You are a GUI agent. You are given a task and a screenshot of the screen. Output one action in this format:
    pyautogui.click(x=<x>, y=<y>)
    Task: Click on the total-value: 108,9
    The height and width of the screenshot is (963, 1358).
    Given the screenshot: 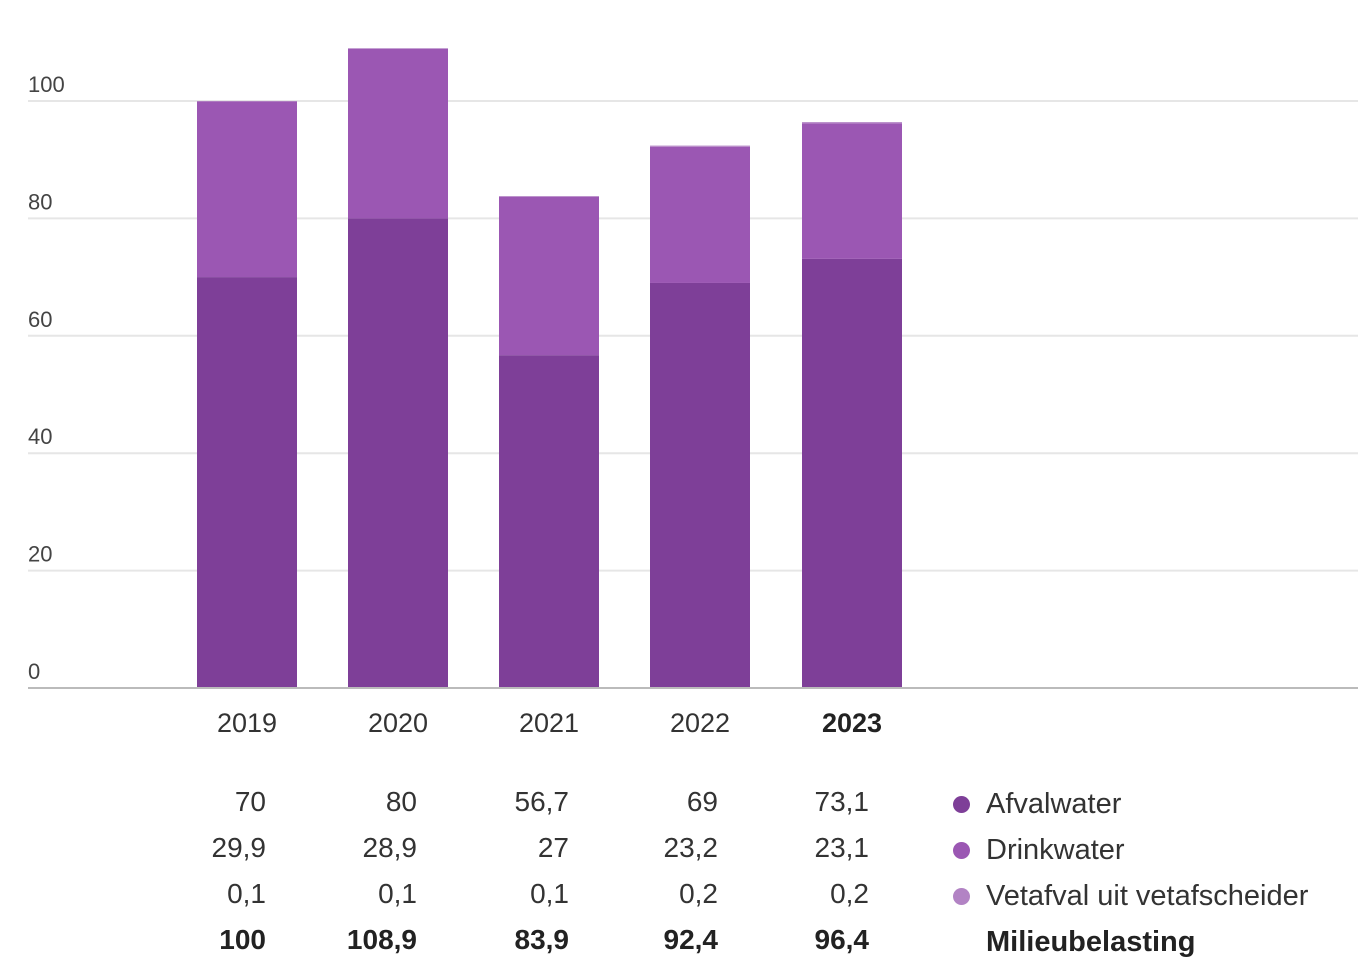 What is the action you would take?
    pyautogui.click(x=381, y=939)
    